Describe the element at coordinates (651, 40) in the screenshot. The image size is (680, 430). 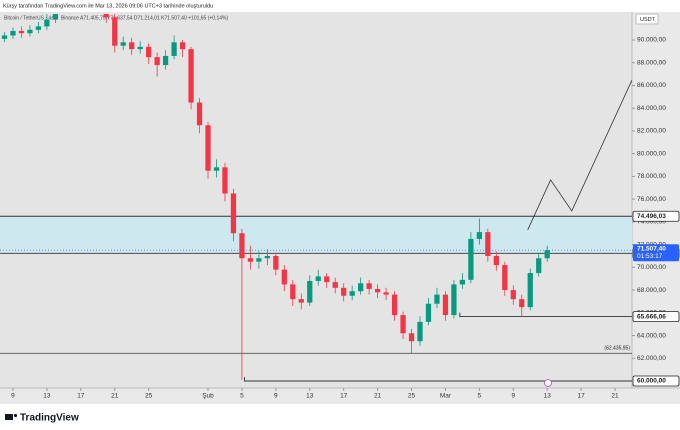
I see `y-tick-label: 90.000,00` at that location.